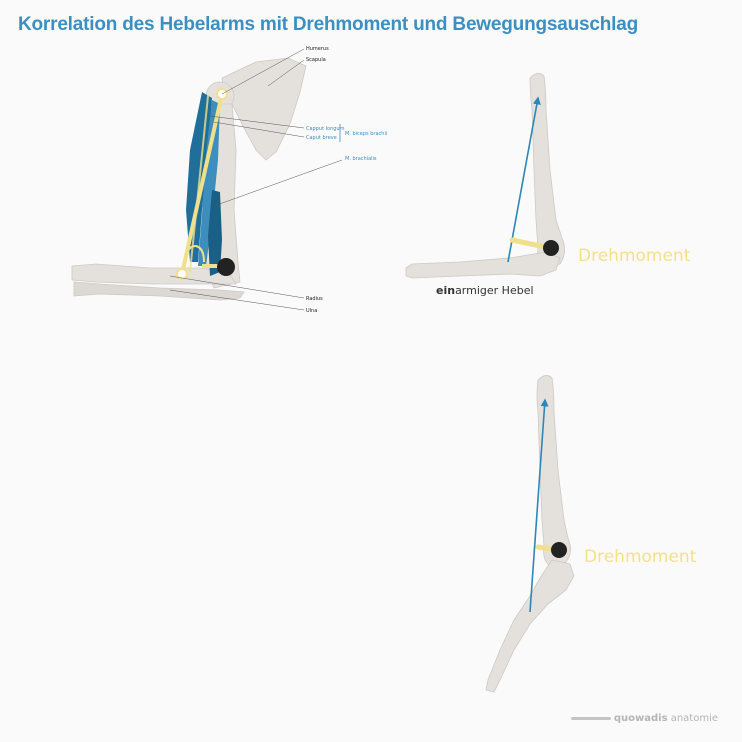 This screenshot has width=742, height=742. Describe the element at coordinates (494, 290) in the screenshot. I see `lever-caption-suffix: armiger Hebel` at that location.